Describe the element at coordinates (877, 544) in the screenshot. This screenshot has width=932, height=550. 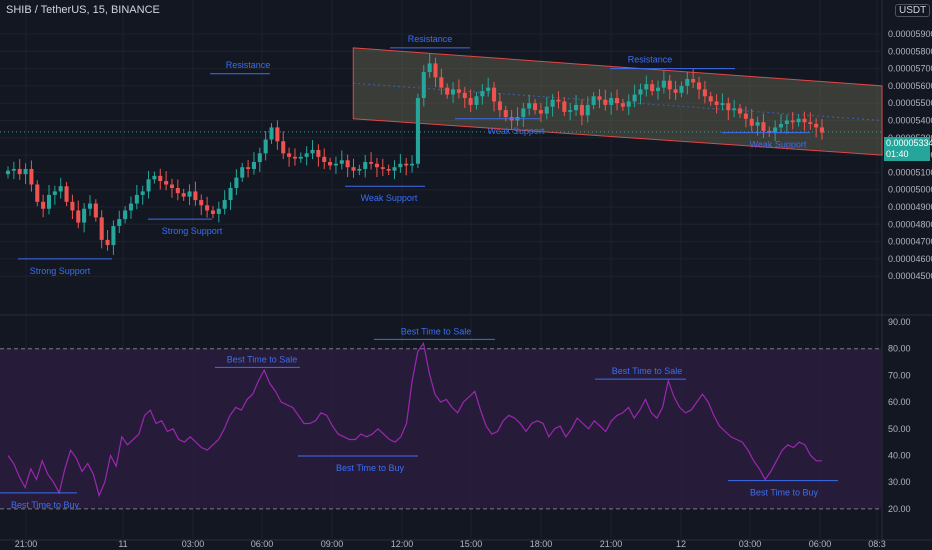
I see `time-tick-label: 08:3` at that location.